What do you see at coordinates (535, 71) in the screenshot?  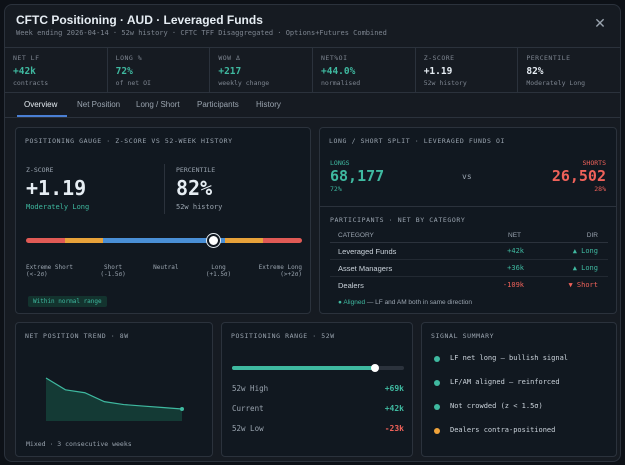 I see `stat-value: 82%` at bounding box center [535, 71].